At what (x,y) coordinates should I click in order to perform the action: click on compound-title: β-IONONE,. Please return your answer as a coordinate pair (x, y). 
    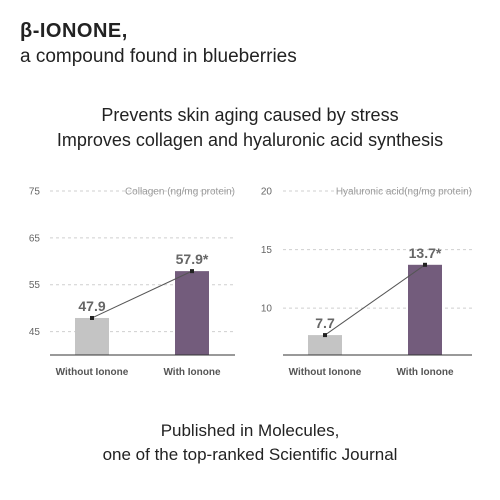
    Looking at the image, I should click on (74, 31).